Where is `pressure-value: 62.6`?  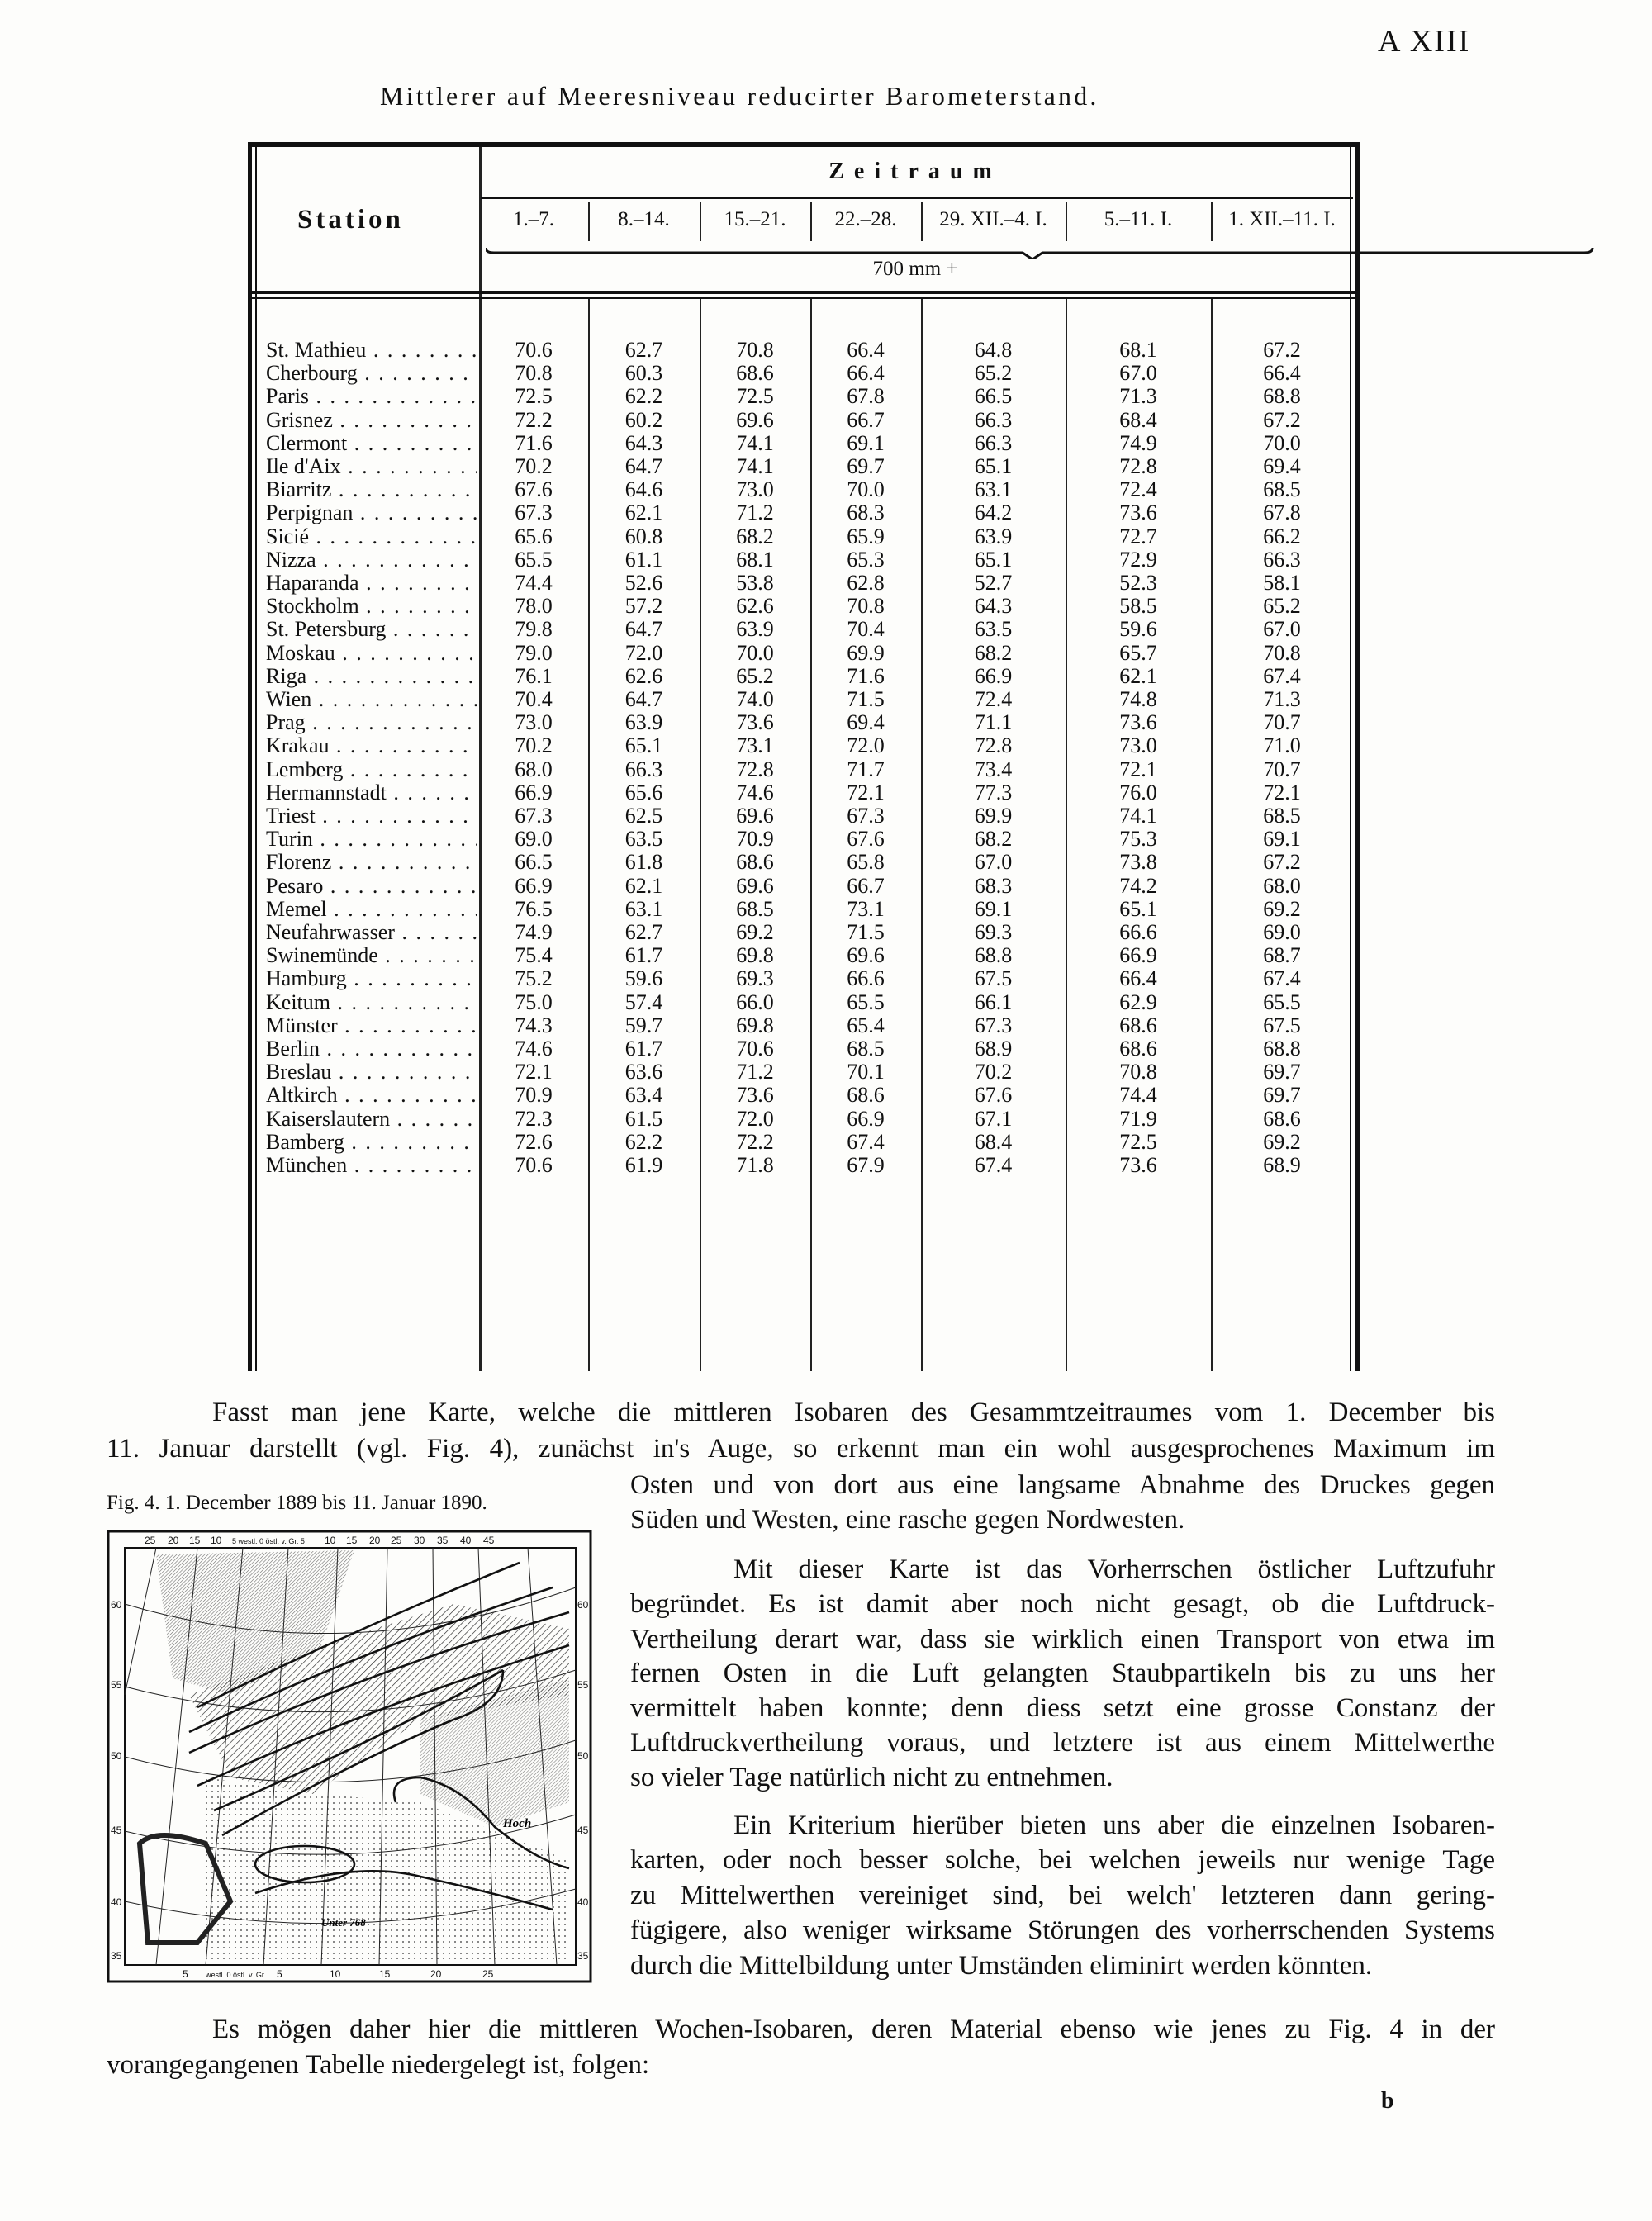 pressure-value: 62.6 is located at coordinates (755, 607).